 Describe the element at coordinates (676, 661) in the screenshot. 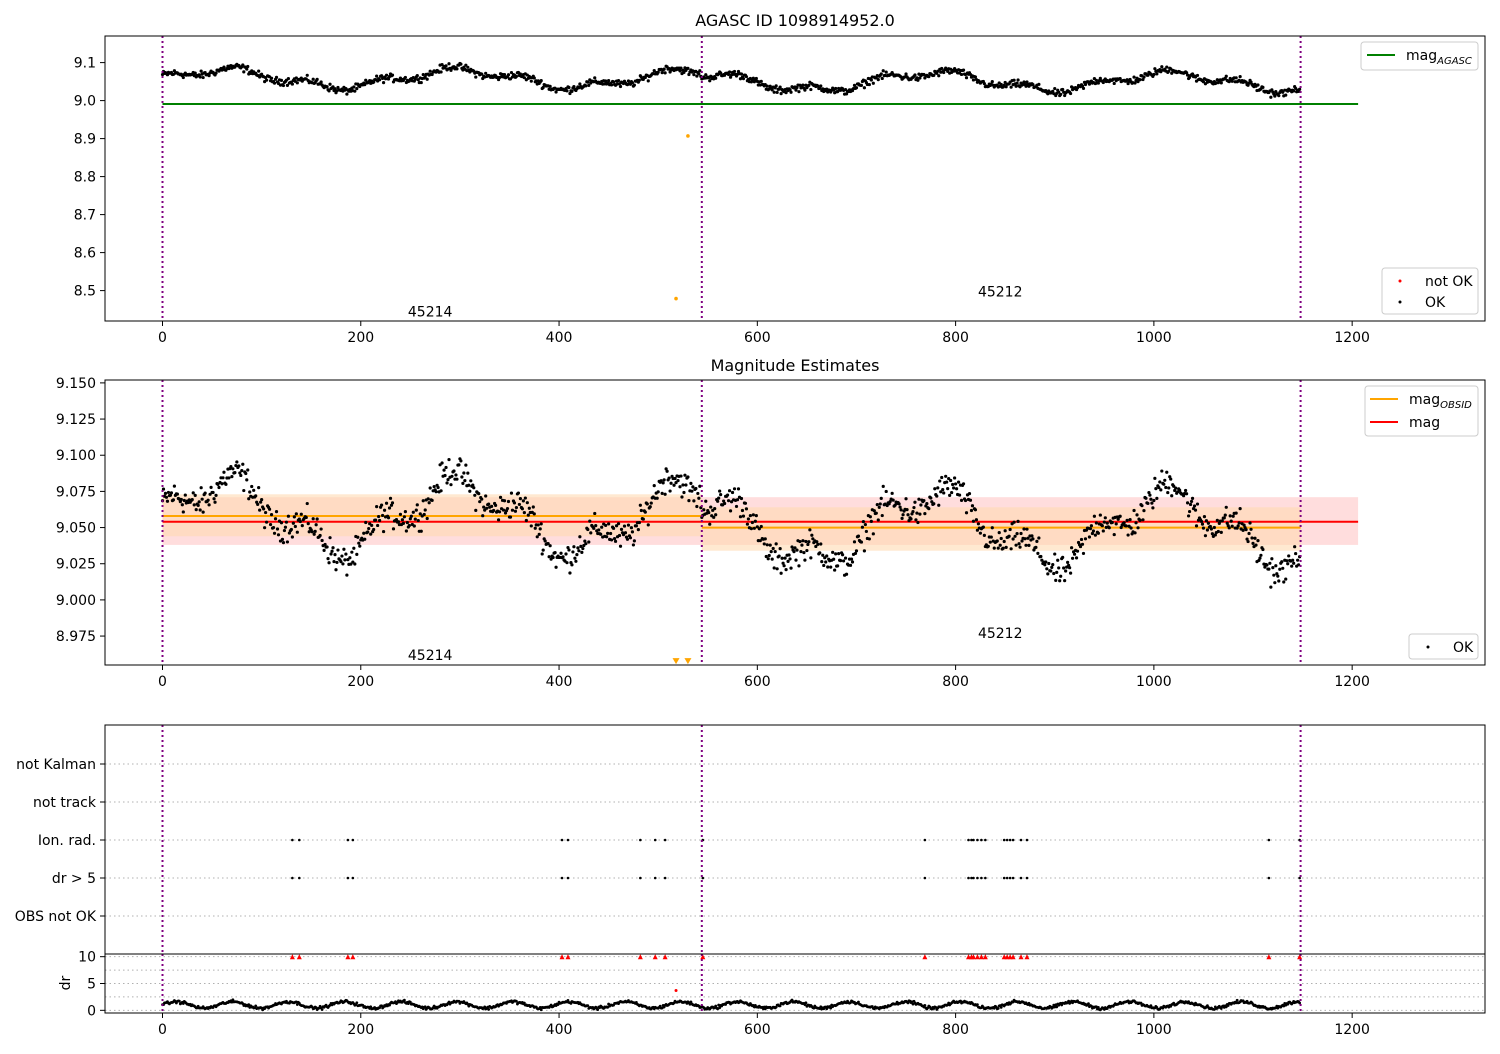

I see `upper-limit-marker` at that location.